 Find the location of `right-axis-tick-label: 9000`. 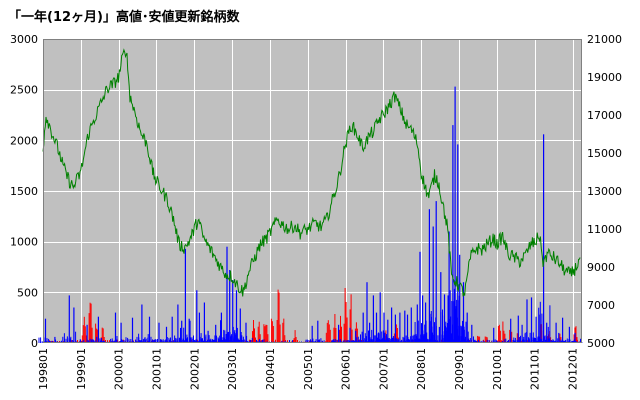

right-axis-tick-label: 9000 is located at coordinates (601, 267).